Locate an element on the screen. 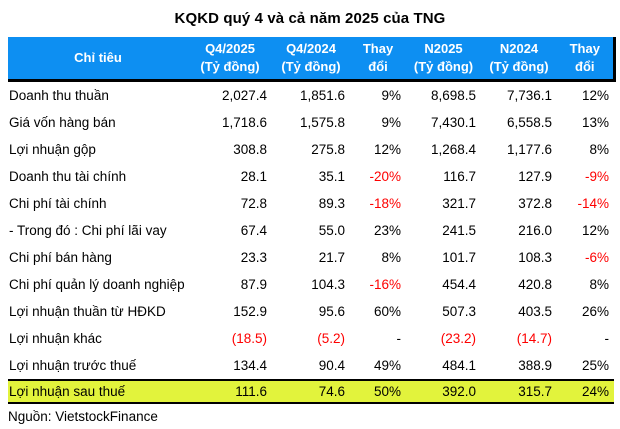 The height and width of the screenshot is (429, 620). cell-value: (18.5) is located at coordinates (249, 339).